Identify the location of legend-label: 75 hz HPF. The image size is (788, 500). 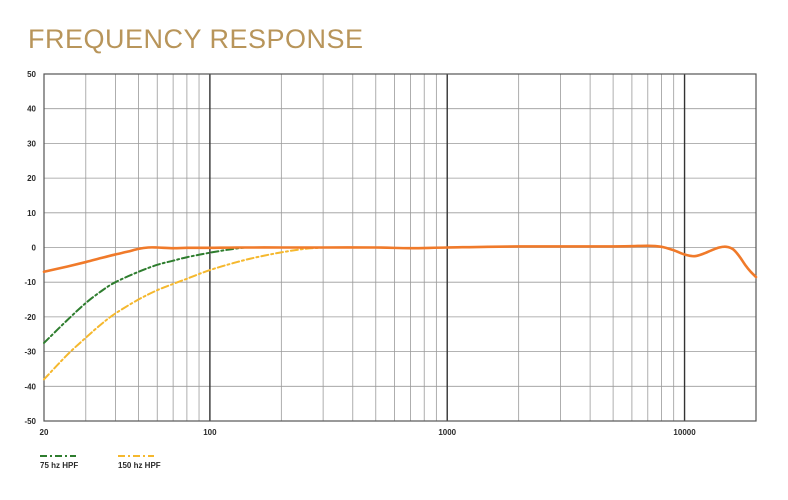
(59, 465).